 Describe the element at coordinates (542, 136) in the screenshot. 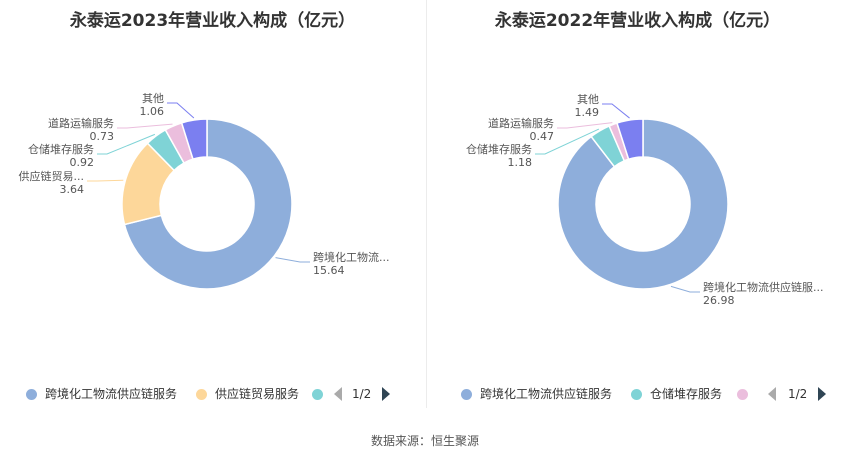

I see `slice-value-label: 0.47` at that location.